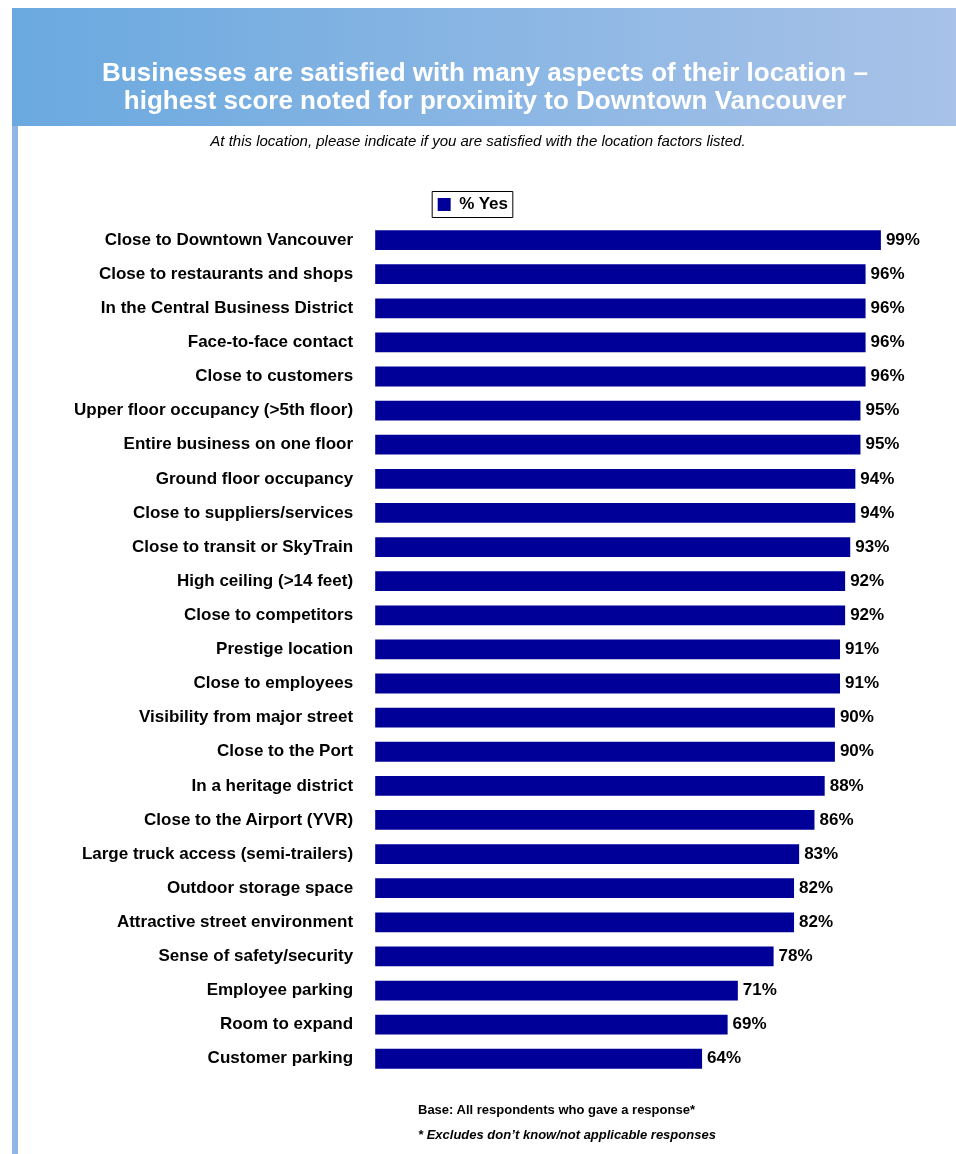  What do you see at coordinates (477, 140) in the screenshot?
I see `chart-subtitle: At this location, please indicate if you are satisfied with the location factors listed.` at bounding box center [477, 140].